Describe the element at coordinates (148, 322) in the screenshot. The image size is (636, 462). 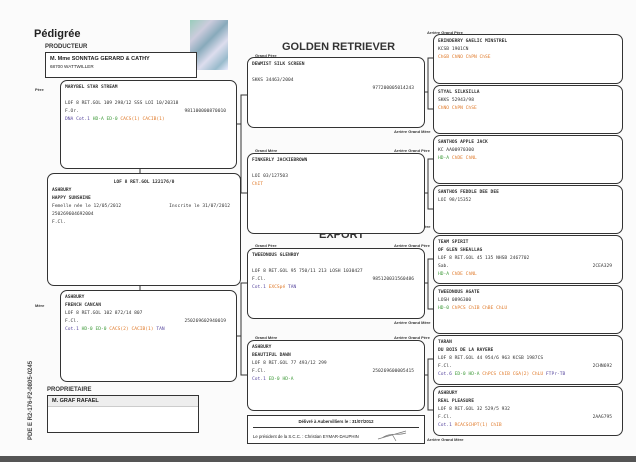
I see `box-line: F.Cl. 250269602940019` at that location.